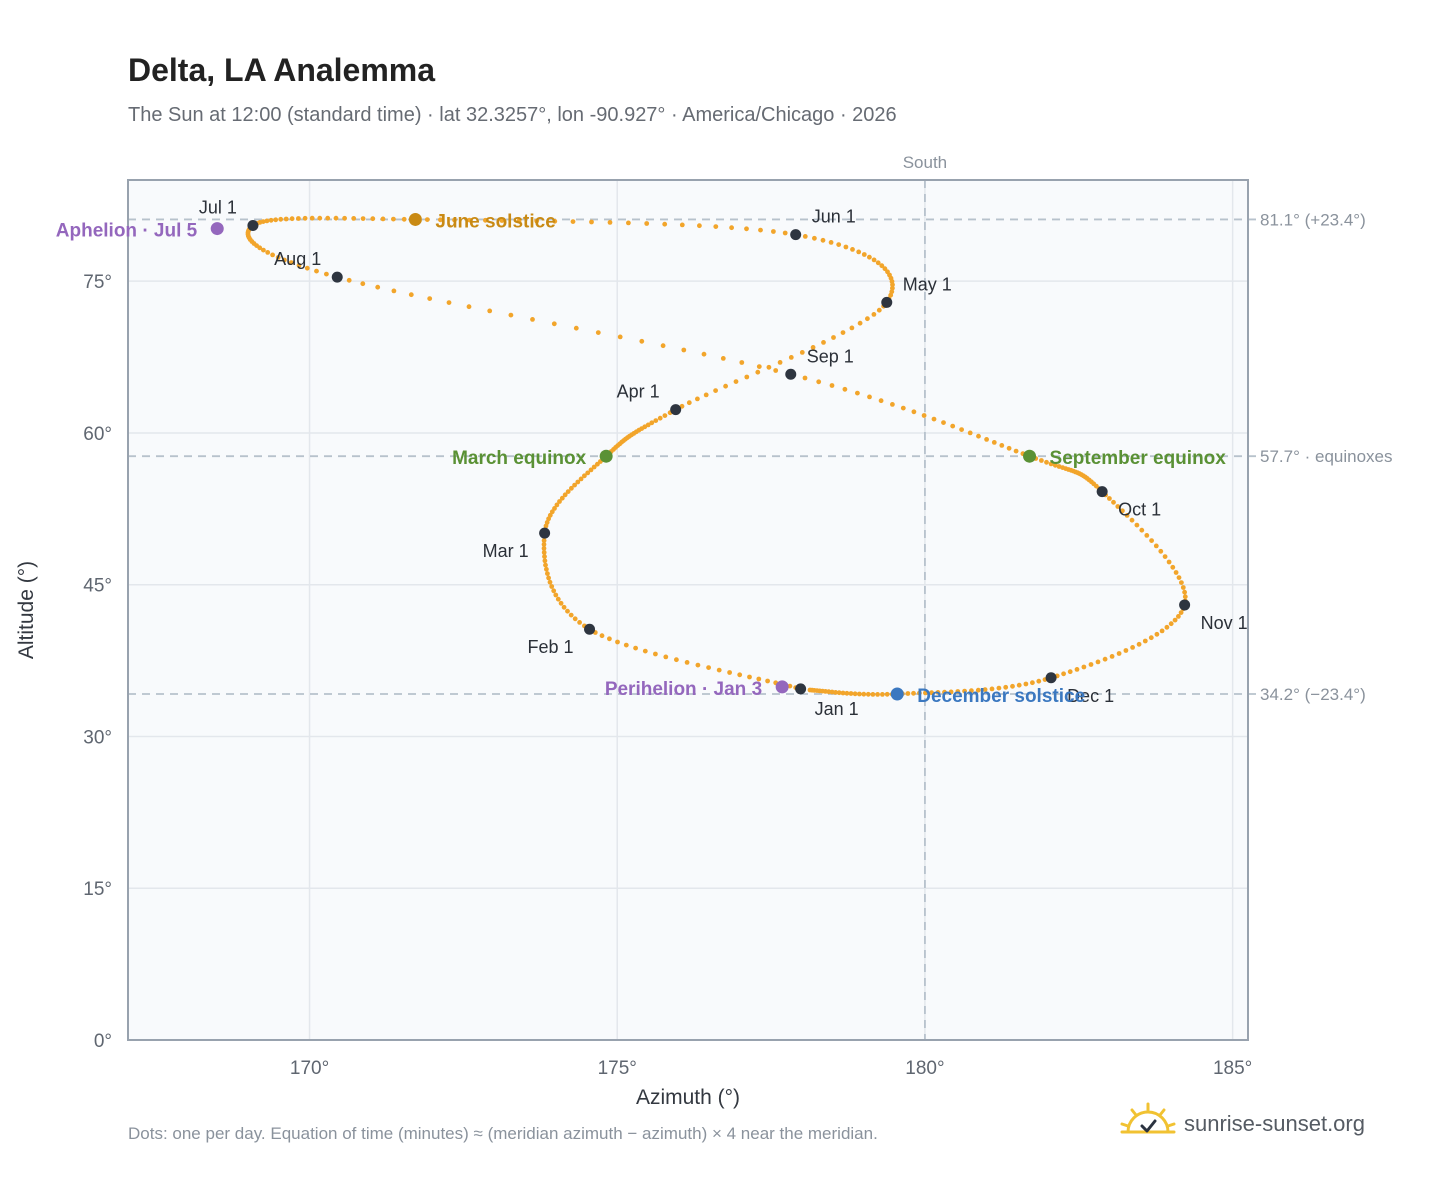 The width and height of the screenshot is (1448, 1188). Describe the element at coordinates (1139, 510) in the screenshot. I see `month-marker-label: Oct 1` at that location.